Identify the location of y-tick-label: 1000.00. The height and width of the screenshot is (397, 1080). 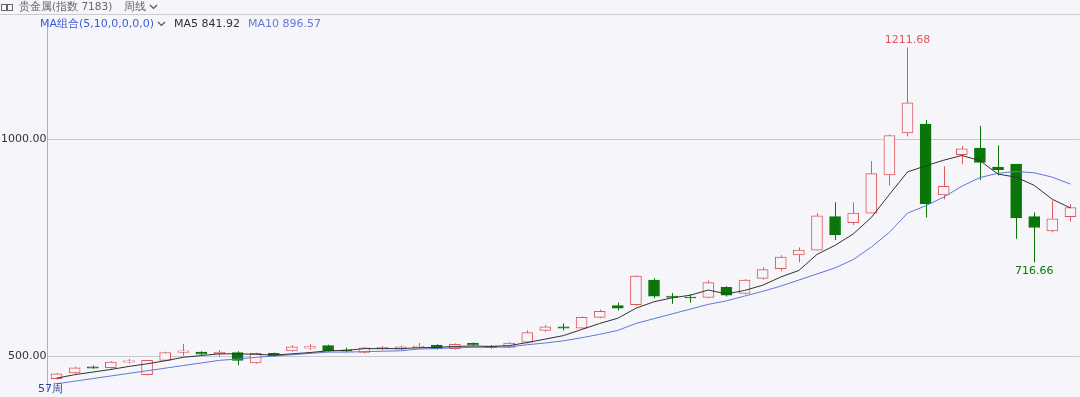
(23, 139).